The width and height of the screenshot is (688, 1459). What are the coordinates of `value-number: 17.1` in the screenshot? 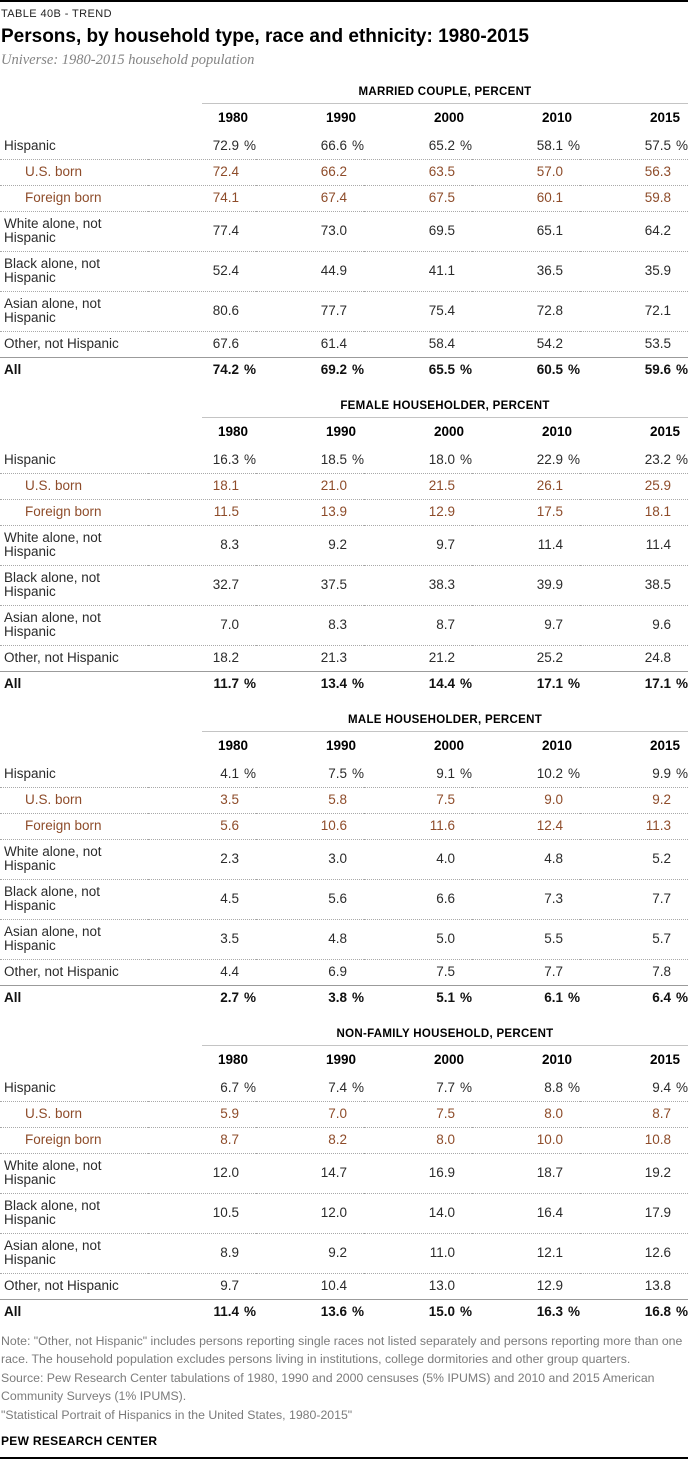 It's located at (549, 683).